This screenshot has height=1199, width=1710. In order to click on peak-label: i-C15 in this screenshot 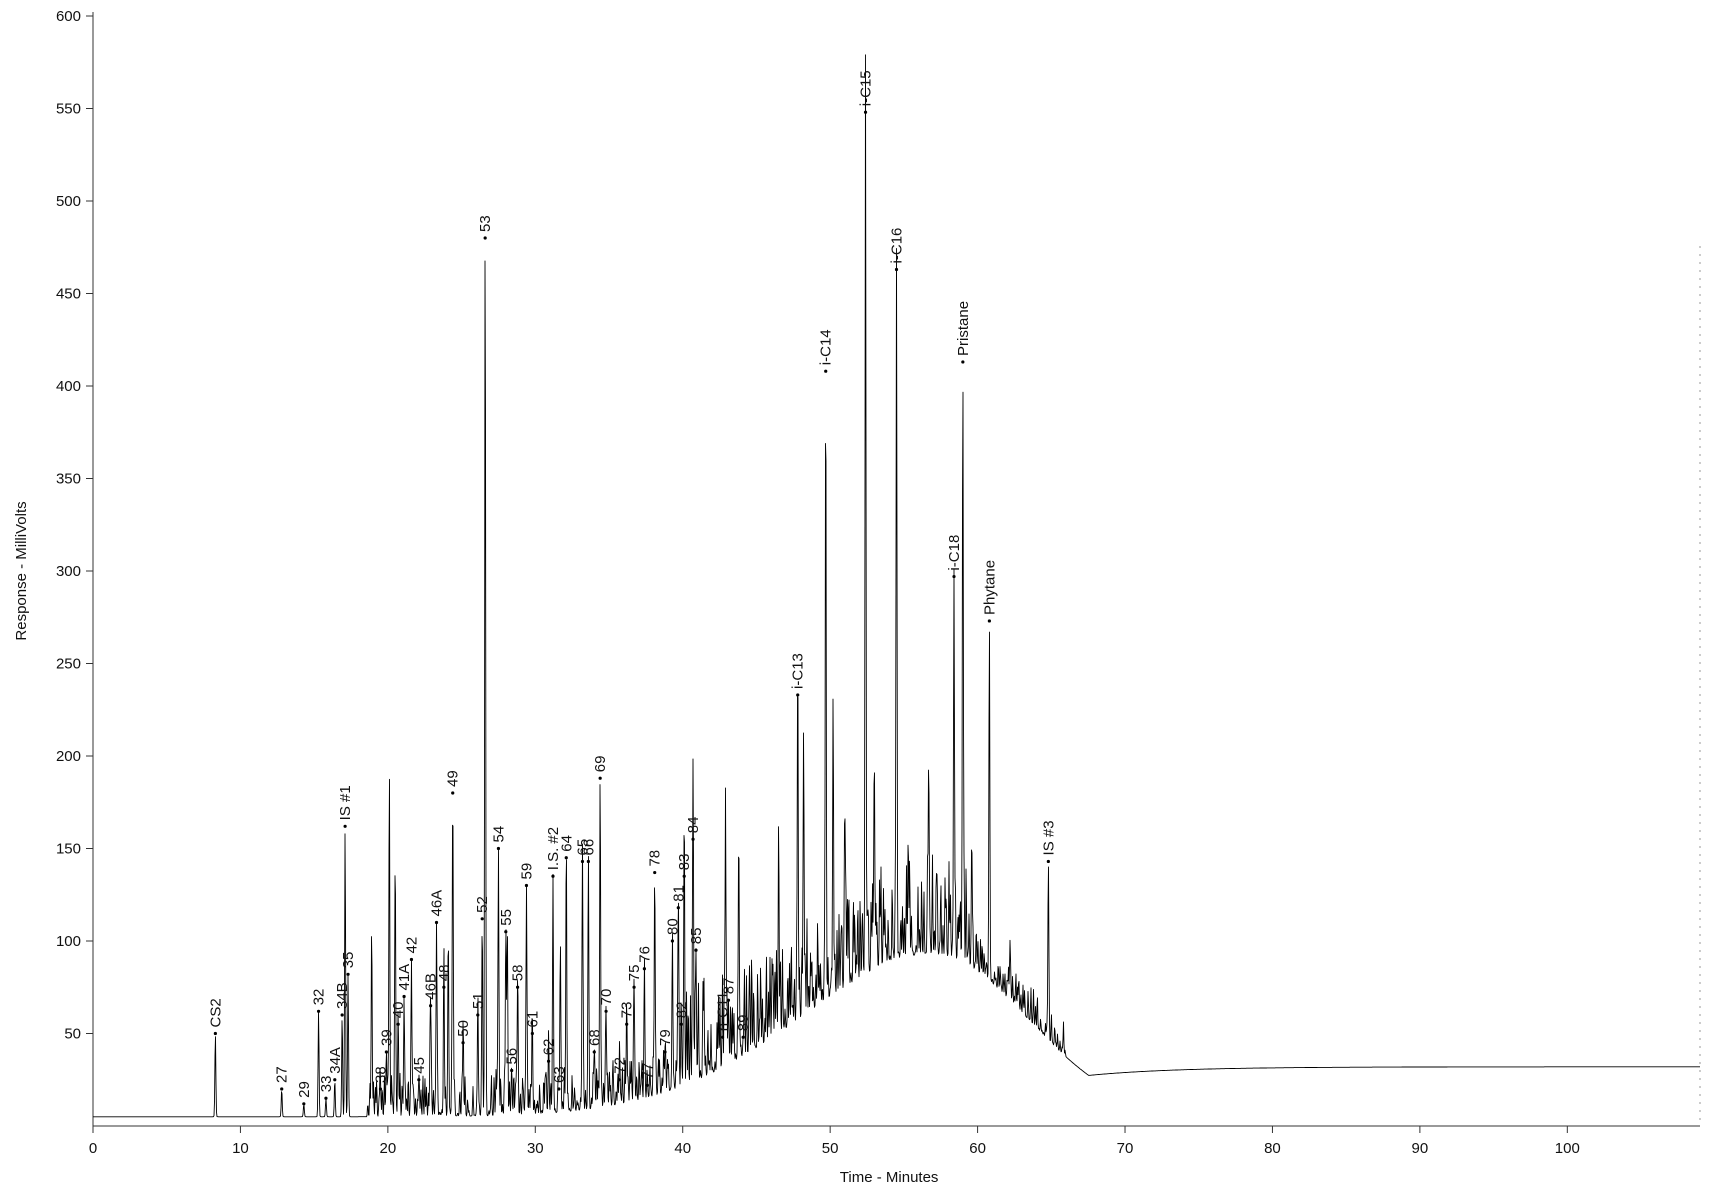, I will do `click(866, 88)`.